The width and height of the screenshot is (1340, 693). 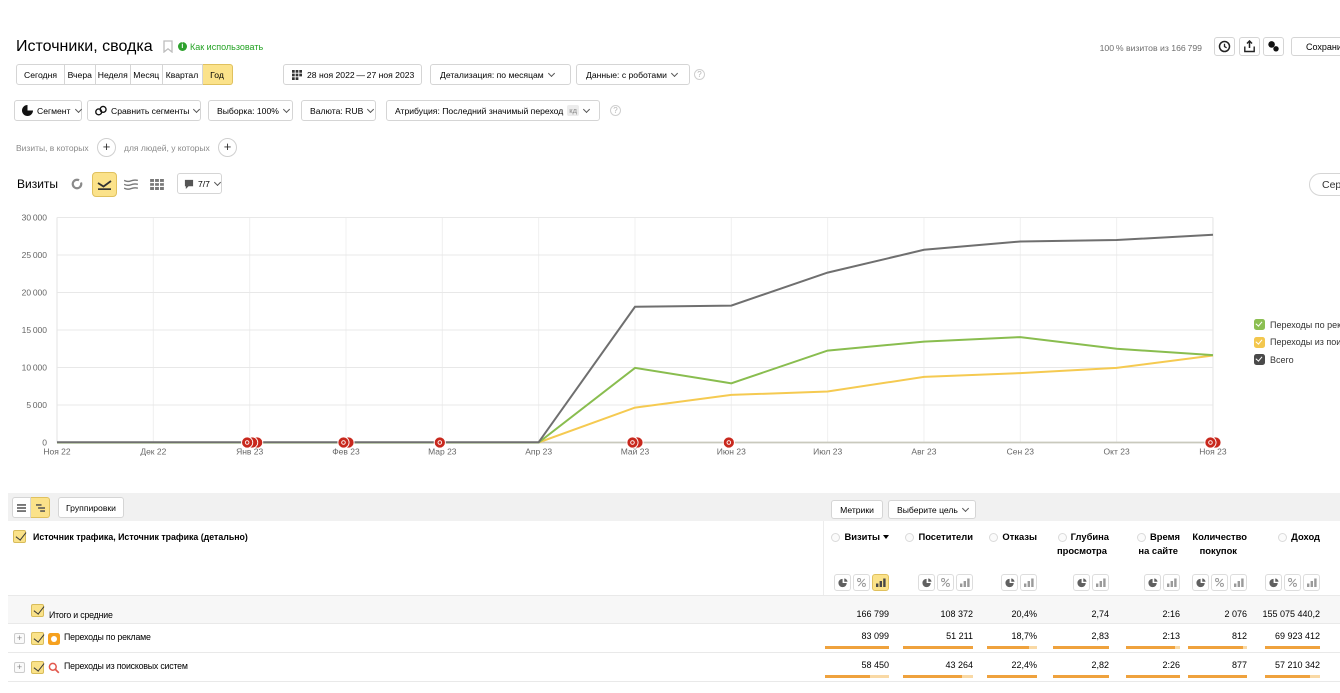 What do you see at coordinates (731, 452) in the screenshot?
I see `svg-text: Июн 23` at bounding box center [731, 452].